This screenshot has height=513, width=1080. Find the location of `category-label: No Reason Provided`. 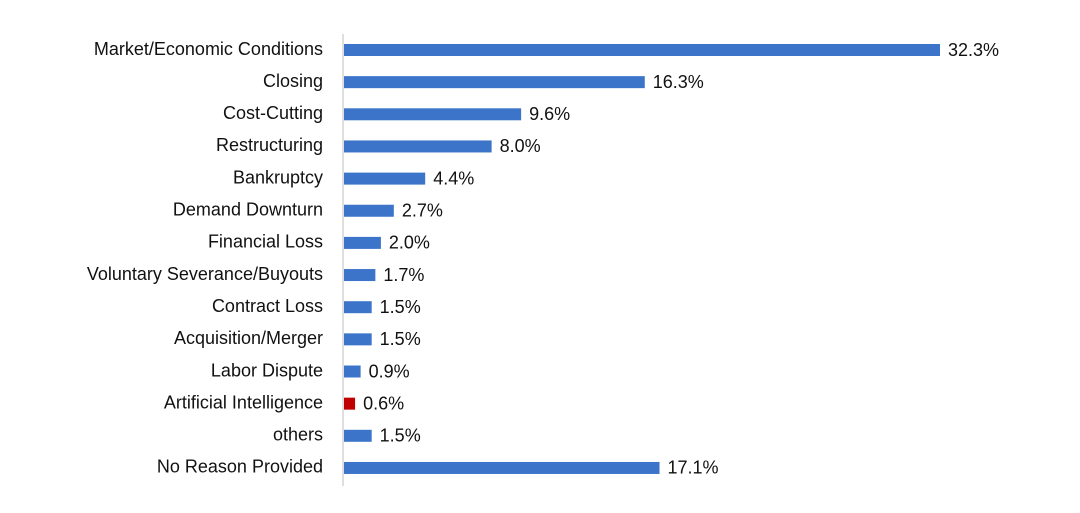

category-label: No Reason Provided is located at coordinates (240, 467).